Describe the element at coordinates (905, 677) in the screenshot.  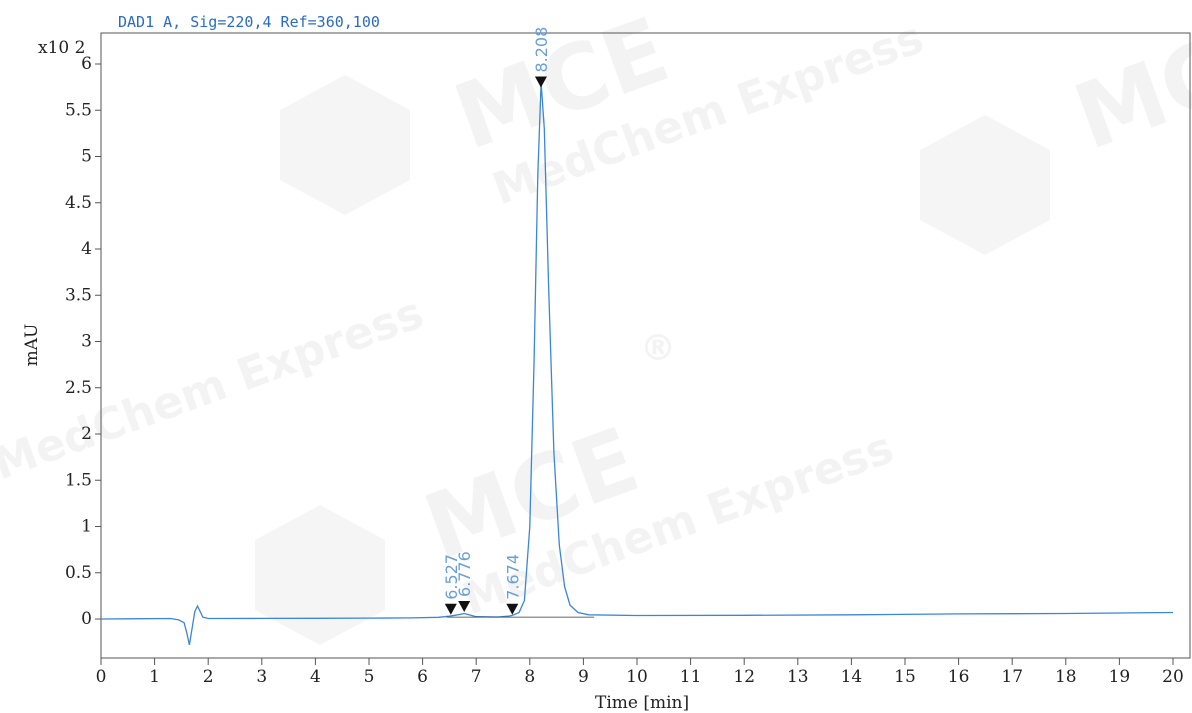
I see `x-tick-label: 15` at that location.